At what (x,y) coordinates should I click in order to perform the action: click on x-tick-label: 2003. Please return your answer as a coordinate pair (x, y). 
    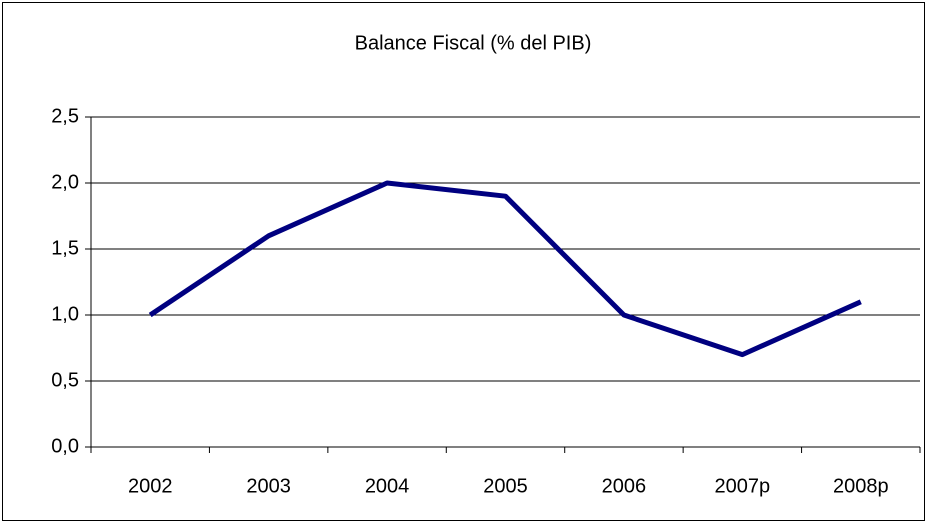
    Looking at the image, I should click on (268, 486).